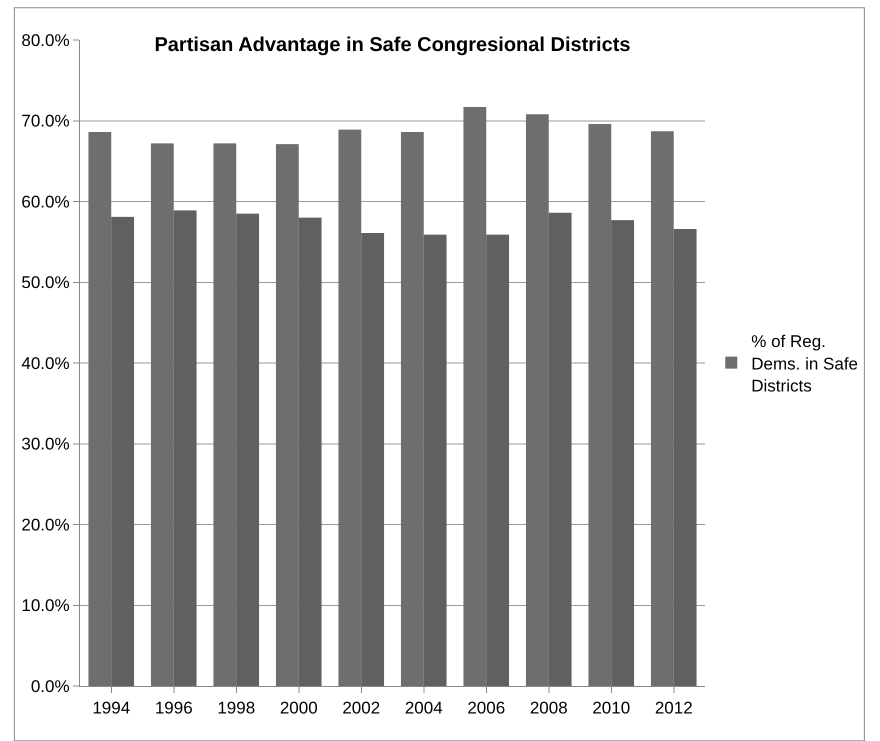 This screenshot has height=741, width=880. I want to click on y-tick-label: 80.0%, so click(45, 40).